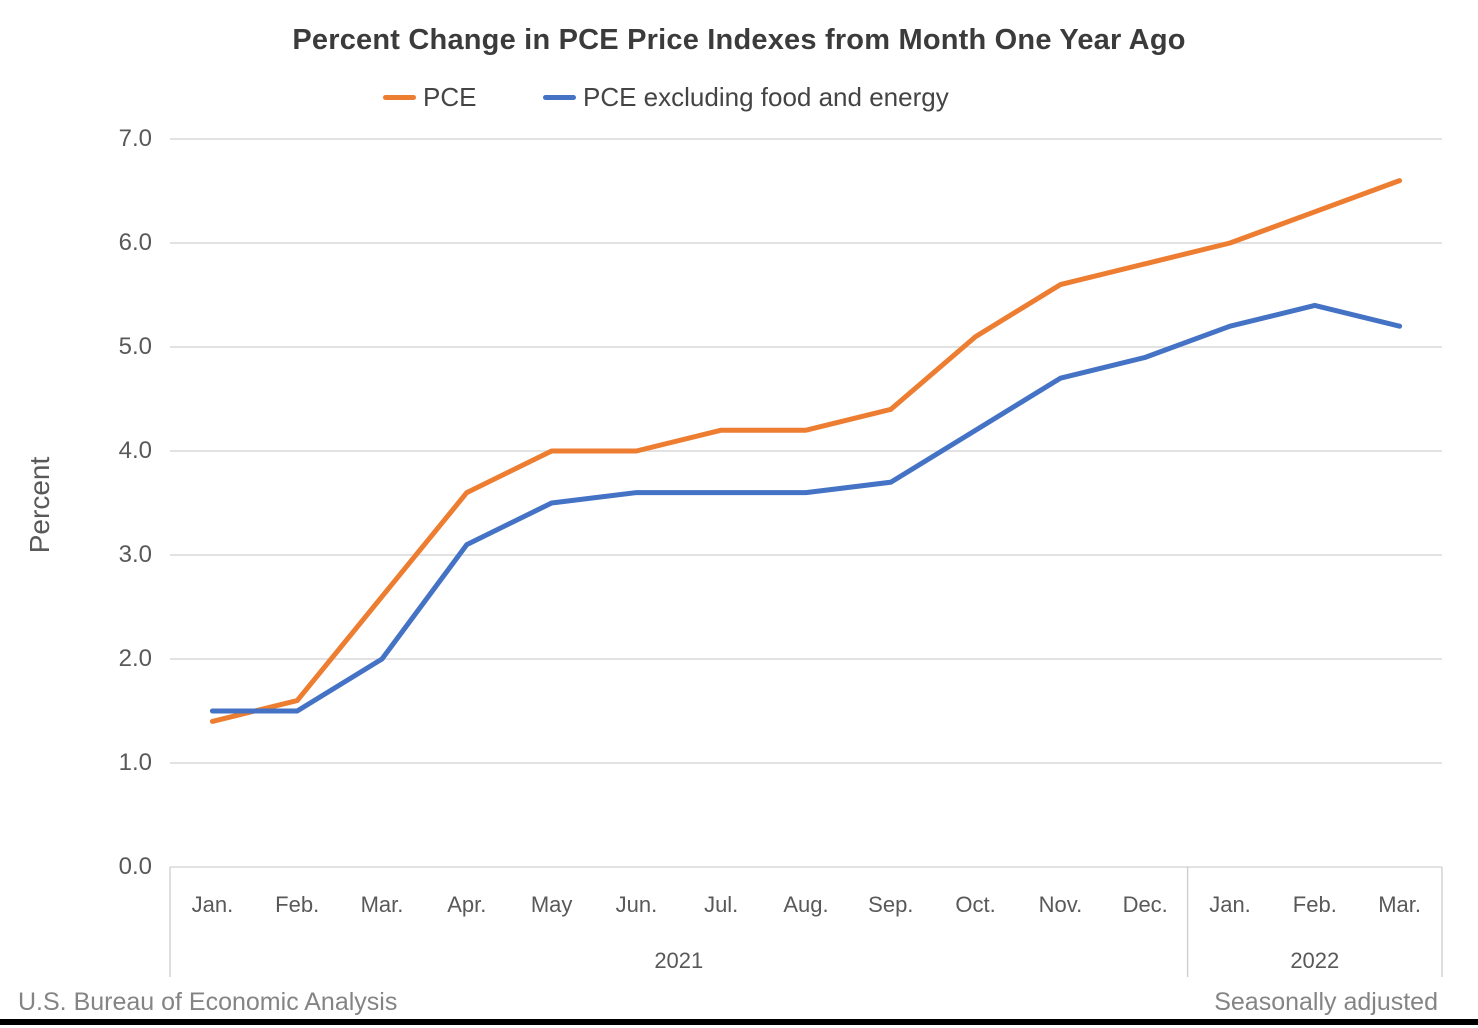 This screenshot has width=1478, height=1028. What do you see at coordinates (1060, 904) in the screenshot?
I see `x-tick-label: Nov.` at bounding box center [1060, 904].